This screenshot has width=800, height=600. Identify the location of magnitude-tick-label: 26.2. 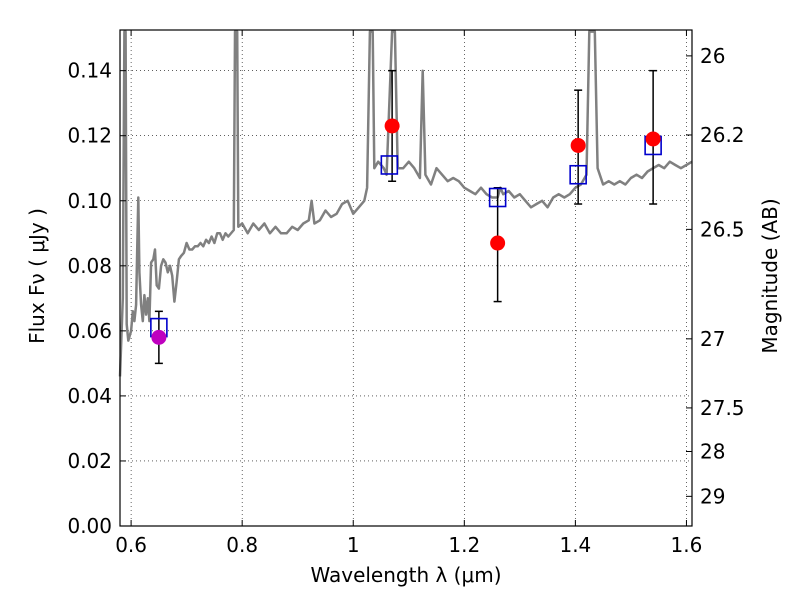
(722, 135).